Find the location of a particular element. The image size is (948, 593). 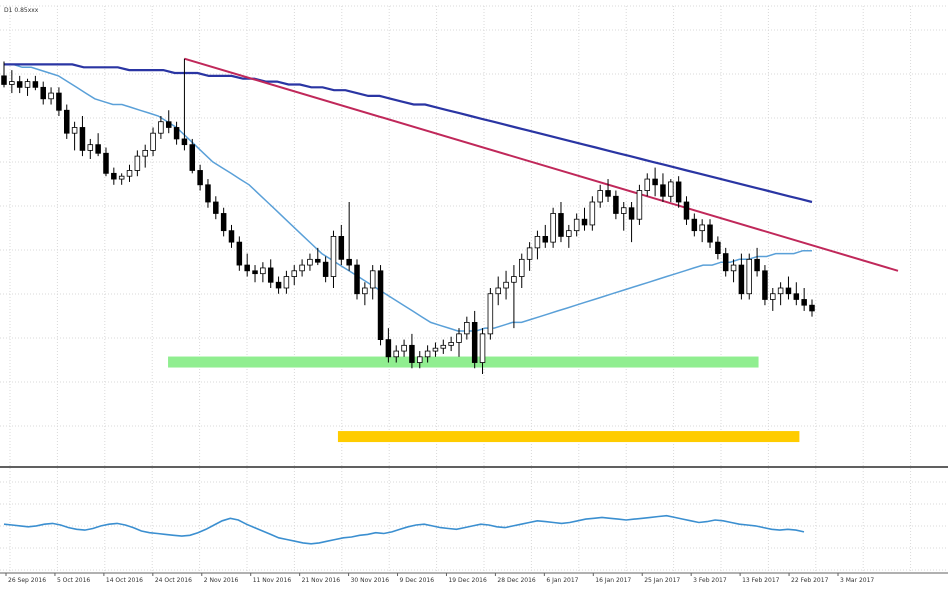

x-tick-label: 3 Feb 2017 is located at coordinates (710, 580).